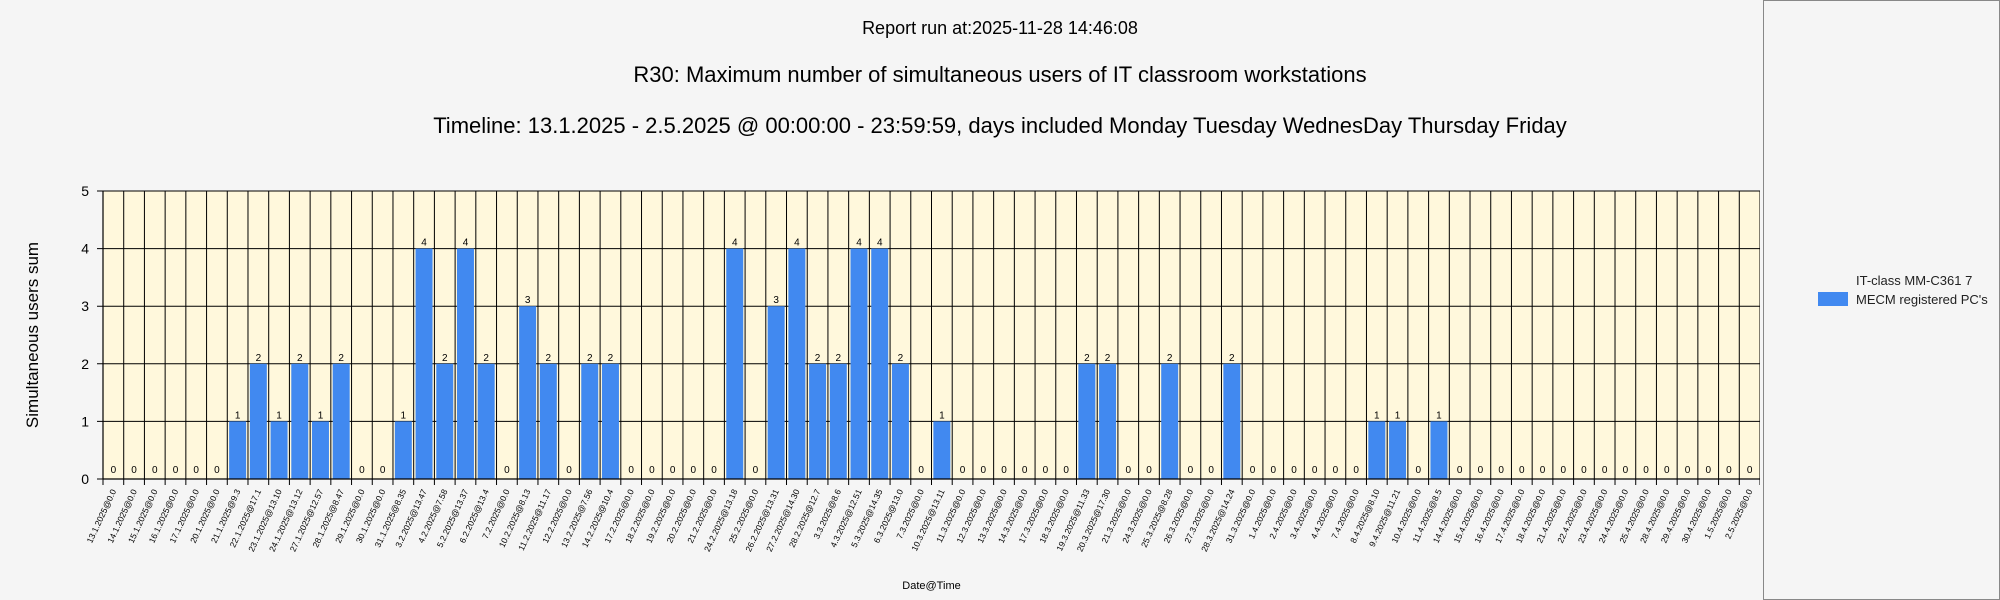 The image size is (2000, 600). What do you see at coordinates (85, 306) in the screenshot?
I see `y-tick-label: 3` at bounding box center [85, 306].